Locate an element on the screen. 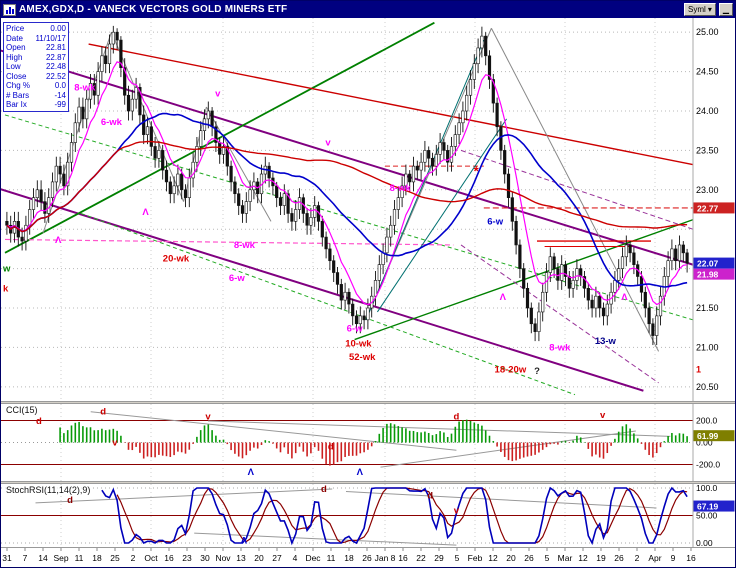 Image resolution: width=736 pixels, height=568 pixels. svg-text: 14 is located at coordinates (43, 558).